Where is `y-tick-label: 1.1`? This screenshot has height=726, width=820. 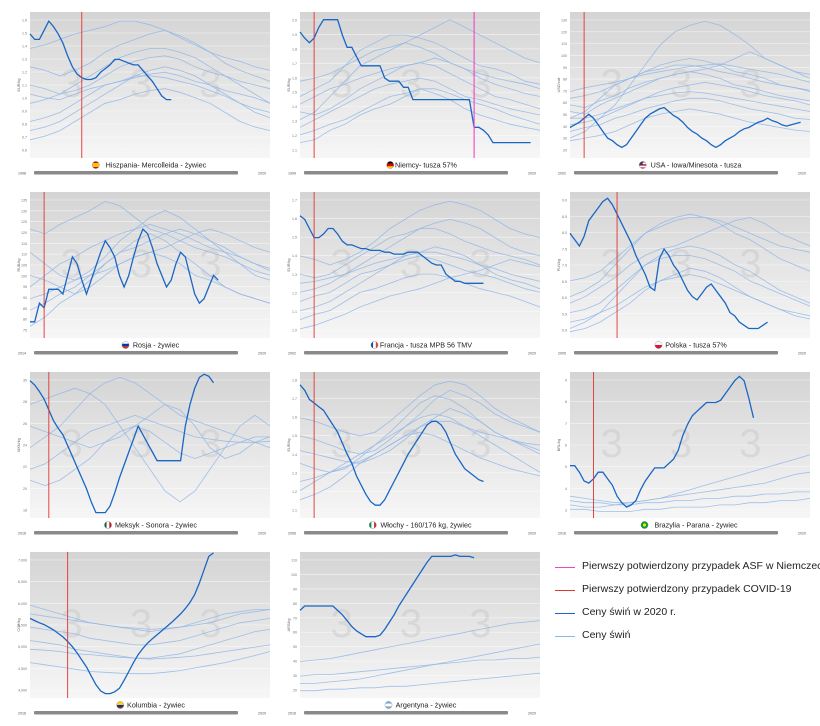 y-tick-label: 1.1 is located at coordinates (24, 86).